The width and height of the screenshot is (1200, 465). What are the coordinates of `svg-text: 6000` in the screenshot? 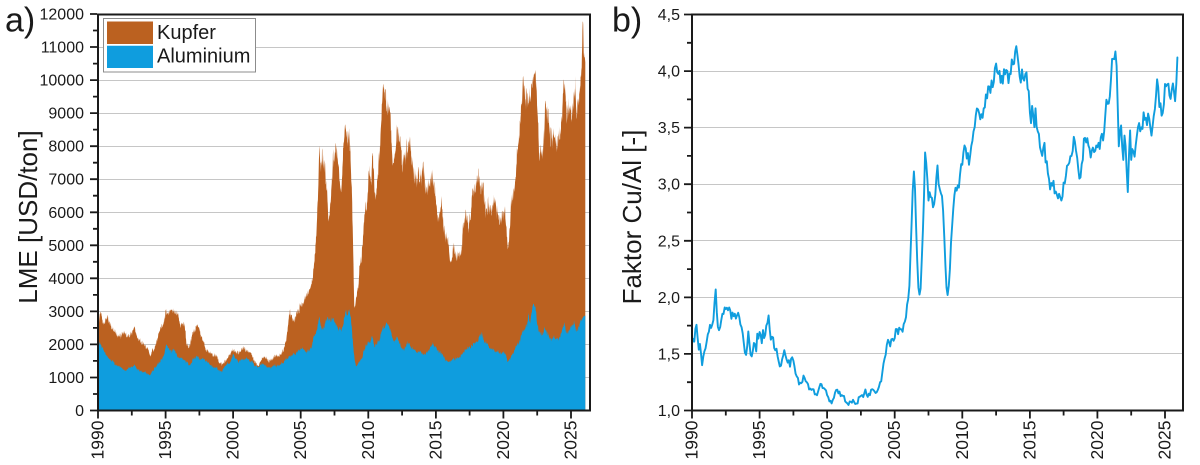 It's located at (66, 213).